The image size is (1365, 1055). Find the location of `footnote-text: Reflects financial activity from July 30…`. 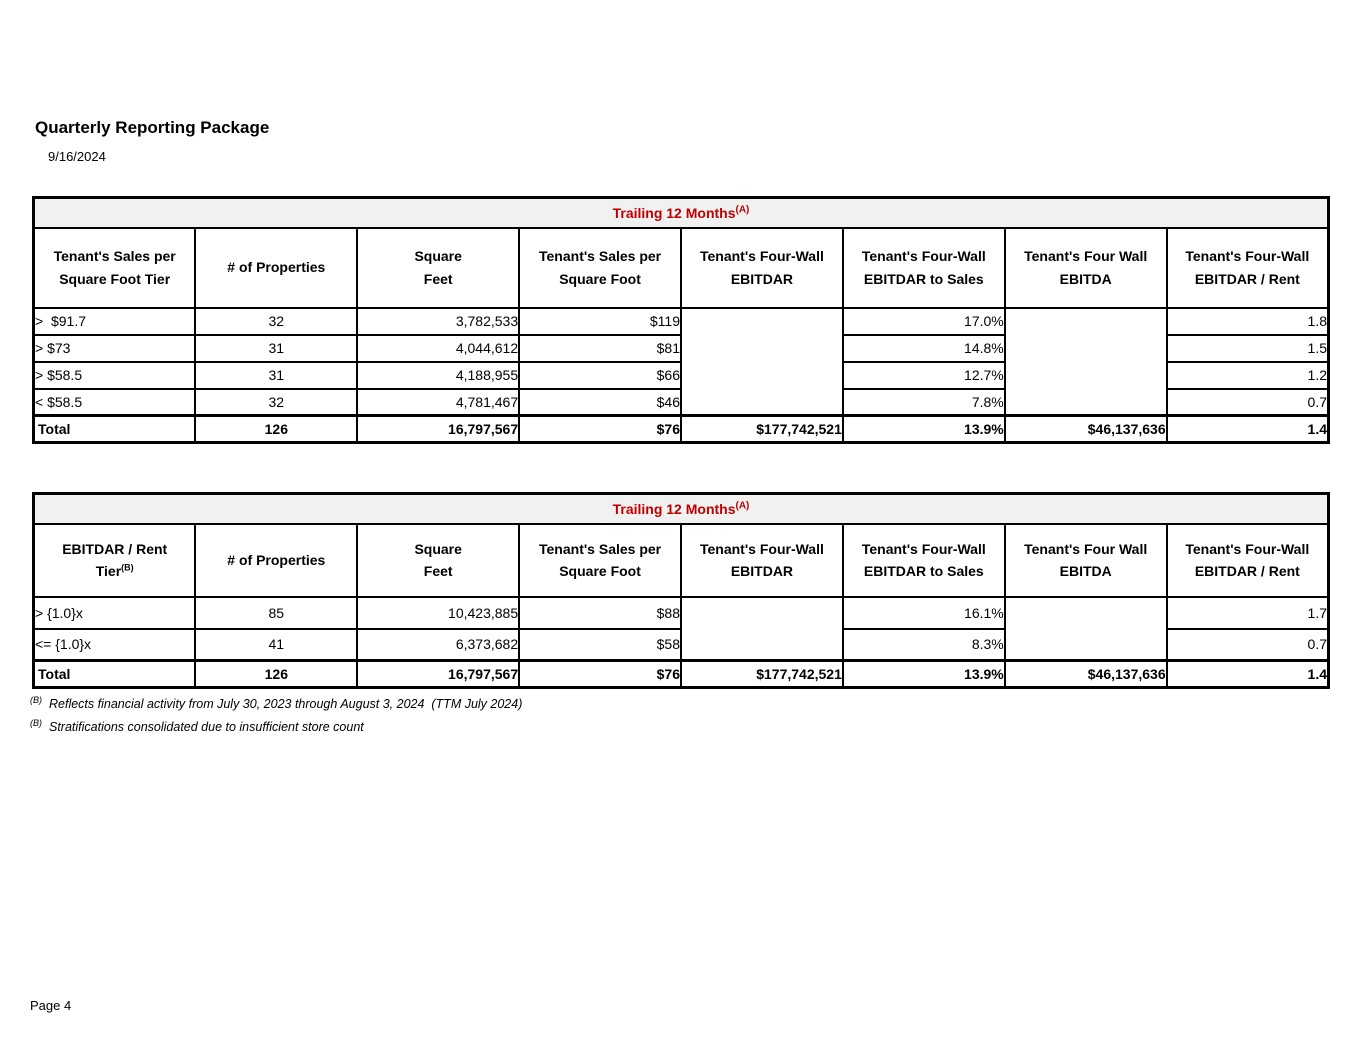

footnote-text: Reflects financial activity from July 30… is located at coordinates (286, 704).